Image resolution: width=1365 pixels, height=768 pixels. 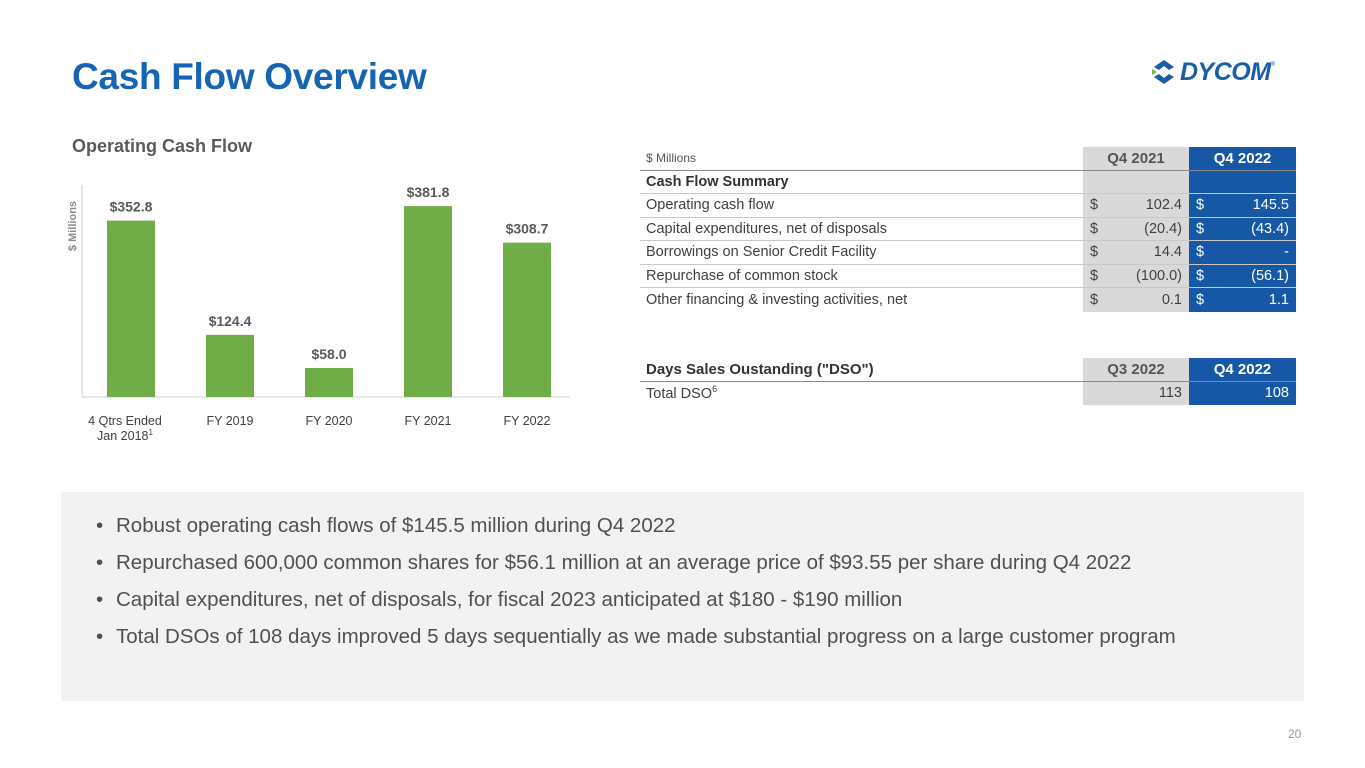 I want to click on q4-2021-value: 0.1, so click(x=1171, y=299).